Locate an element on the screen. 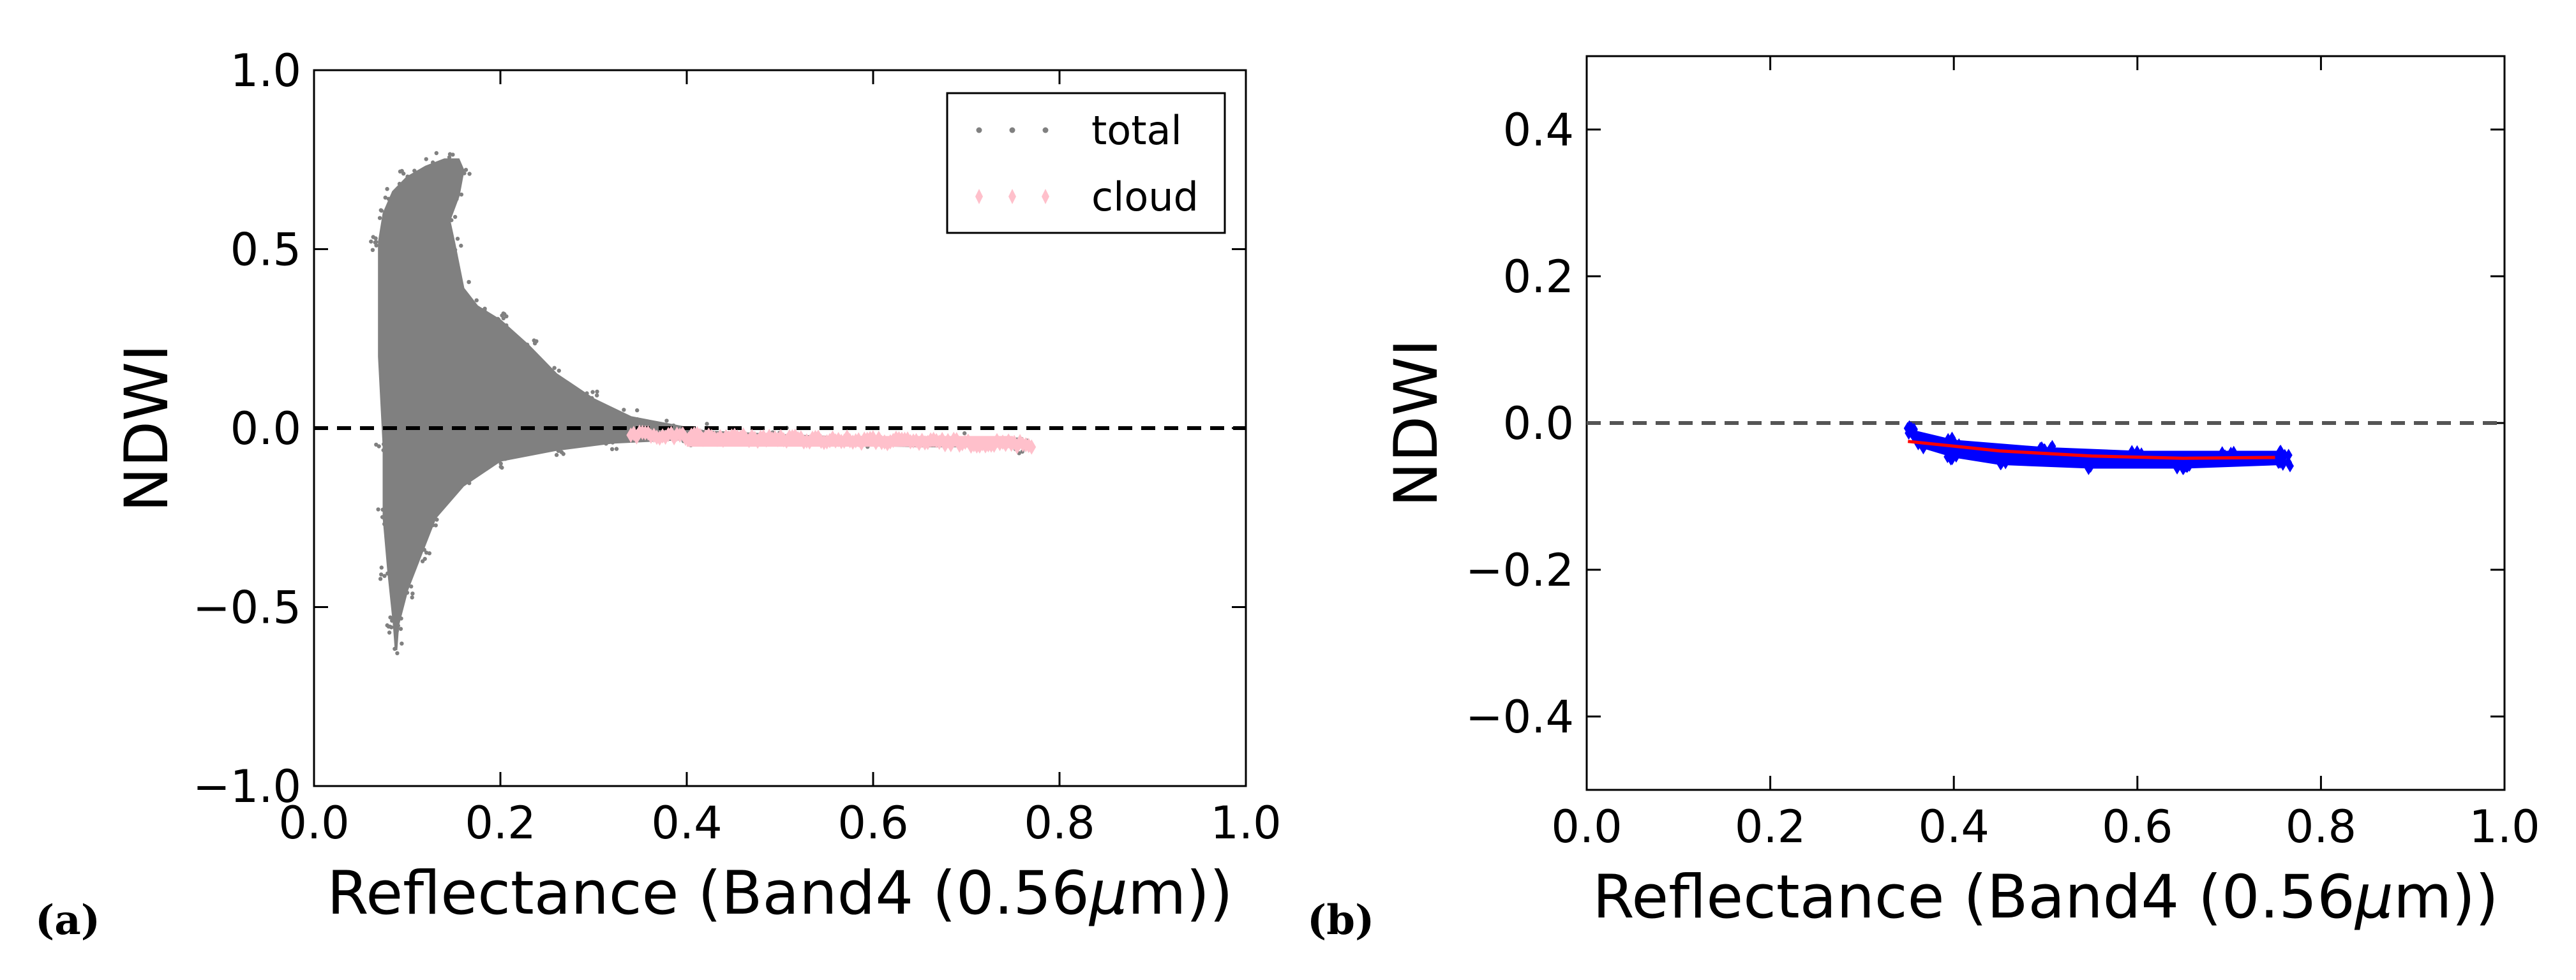  y-tick-label: −0.4 is located at coordinates (1519, 717).